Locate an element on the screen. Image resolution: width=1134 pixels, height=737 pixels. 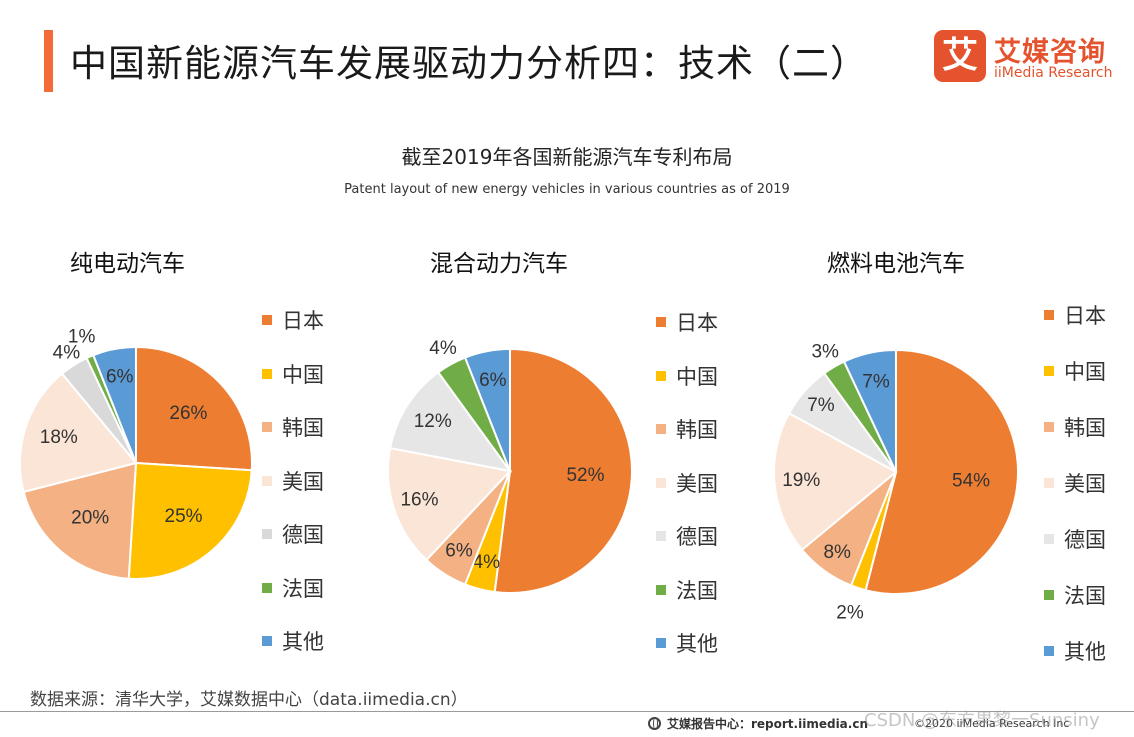
legend-item-bev-1: 中国 is located at coordinates (293, 374).